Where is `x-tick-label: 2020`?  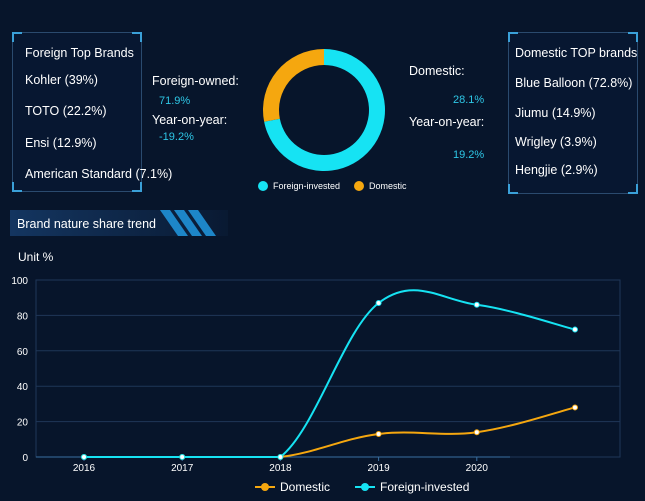
x-tick-label: 2020 is located at coordinates (477, 468).